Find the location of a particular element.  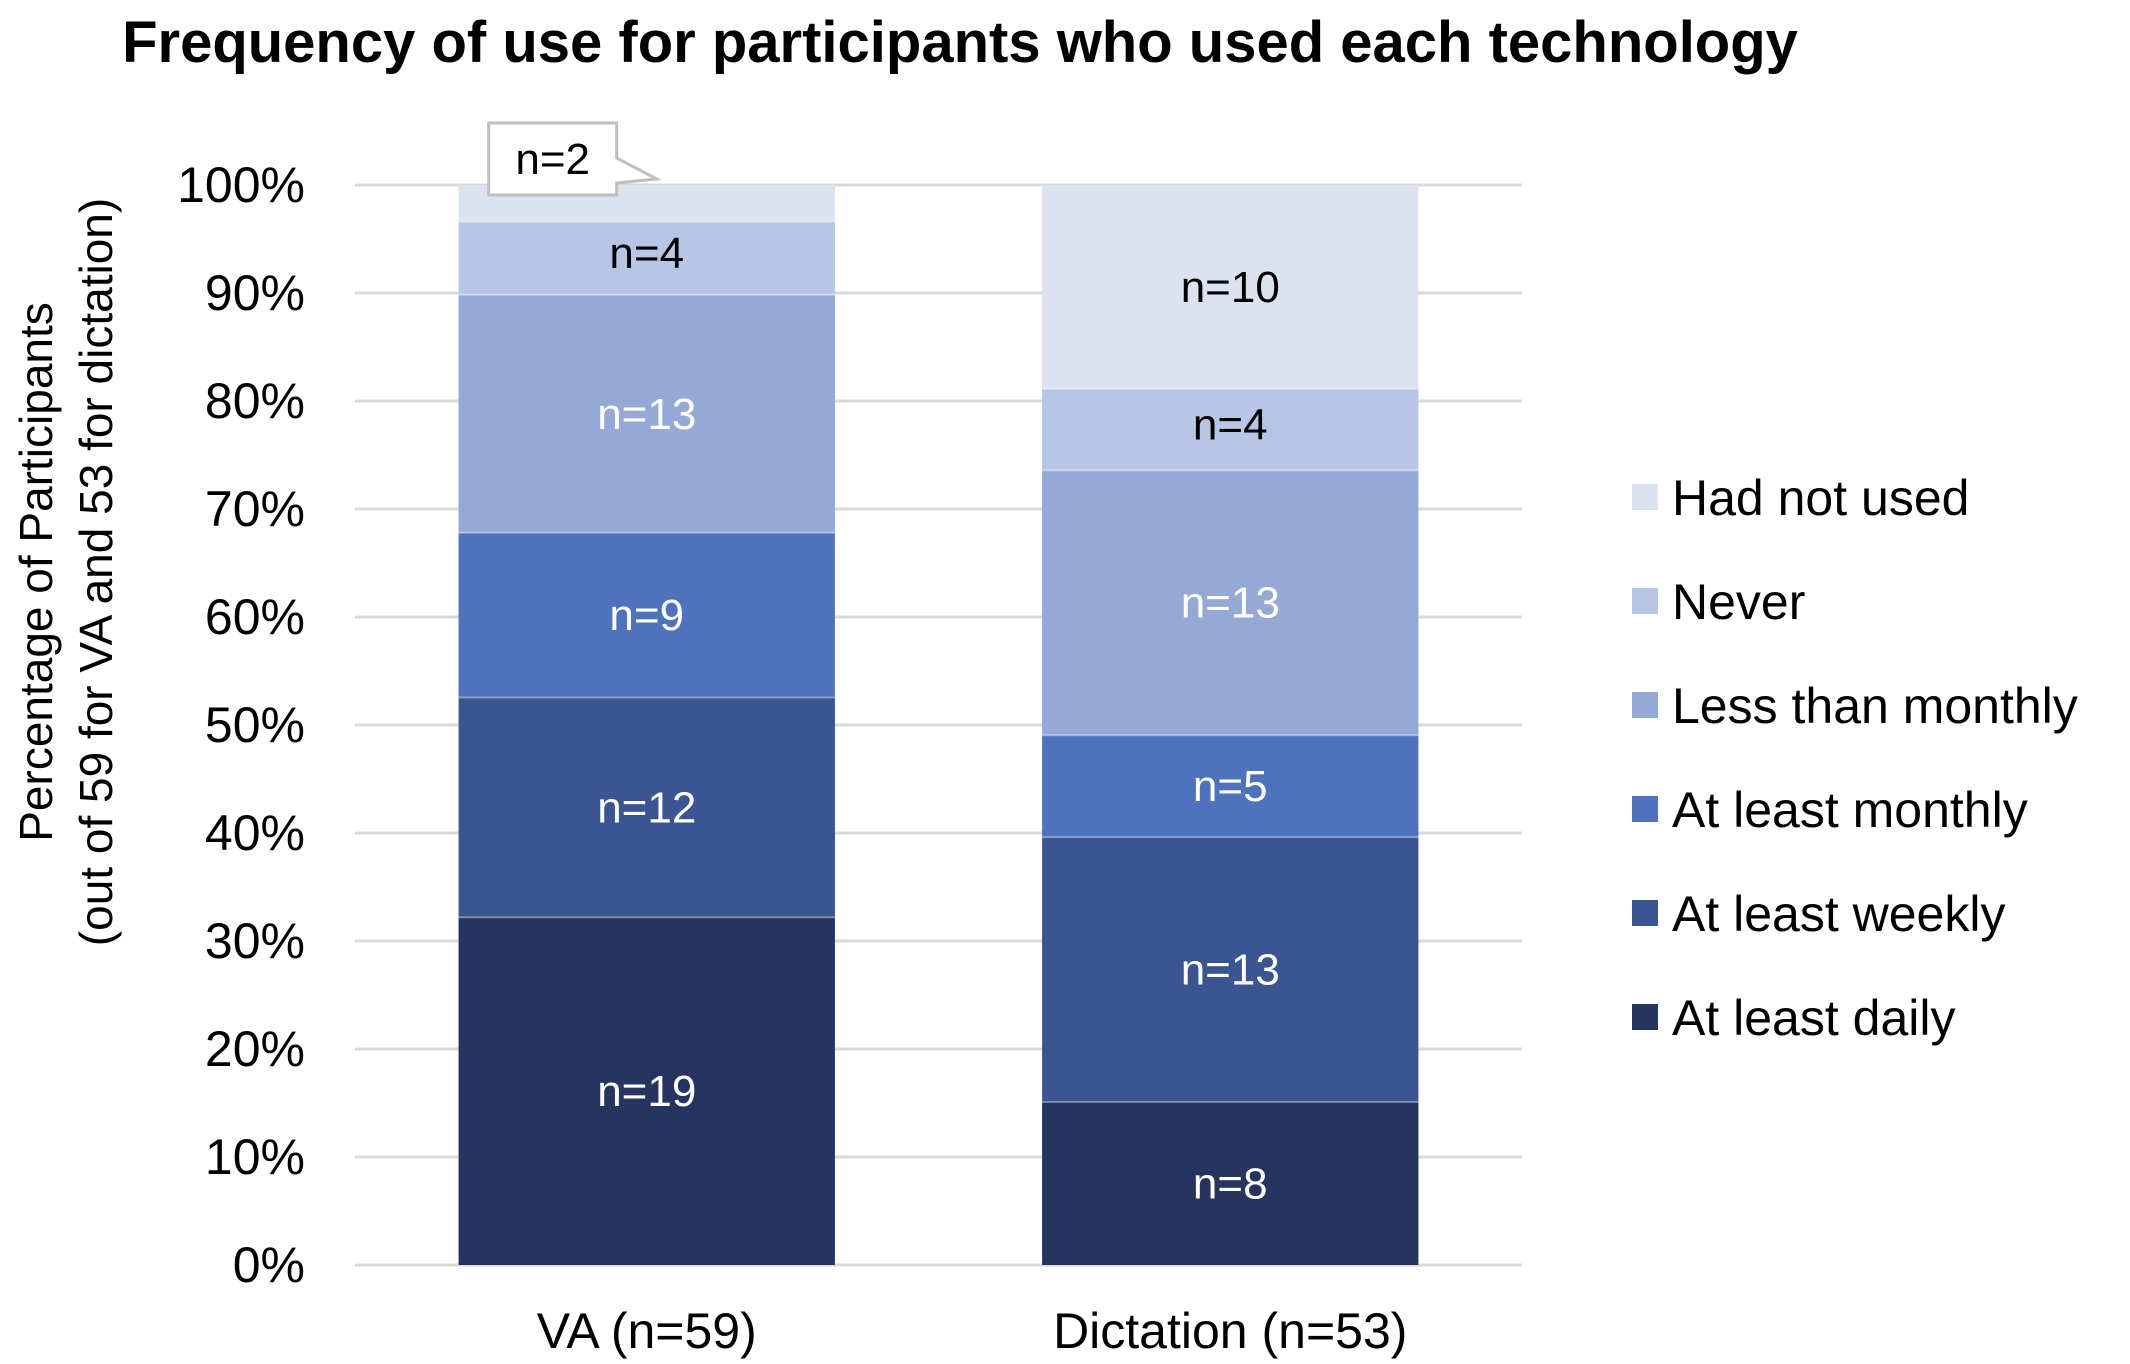

y-tick-label: 60% is located at coordinates (255, 617).